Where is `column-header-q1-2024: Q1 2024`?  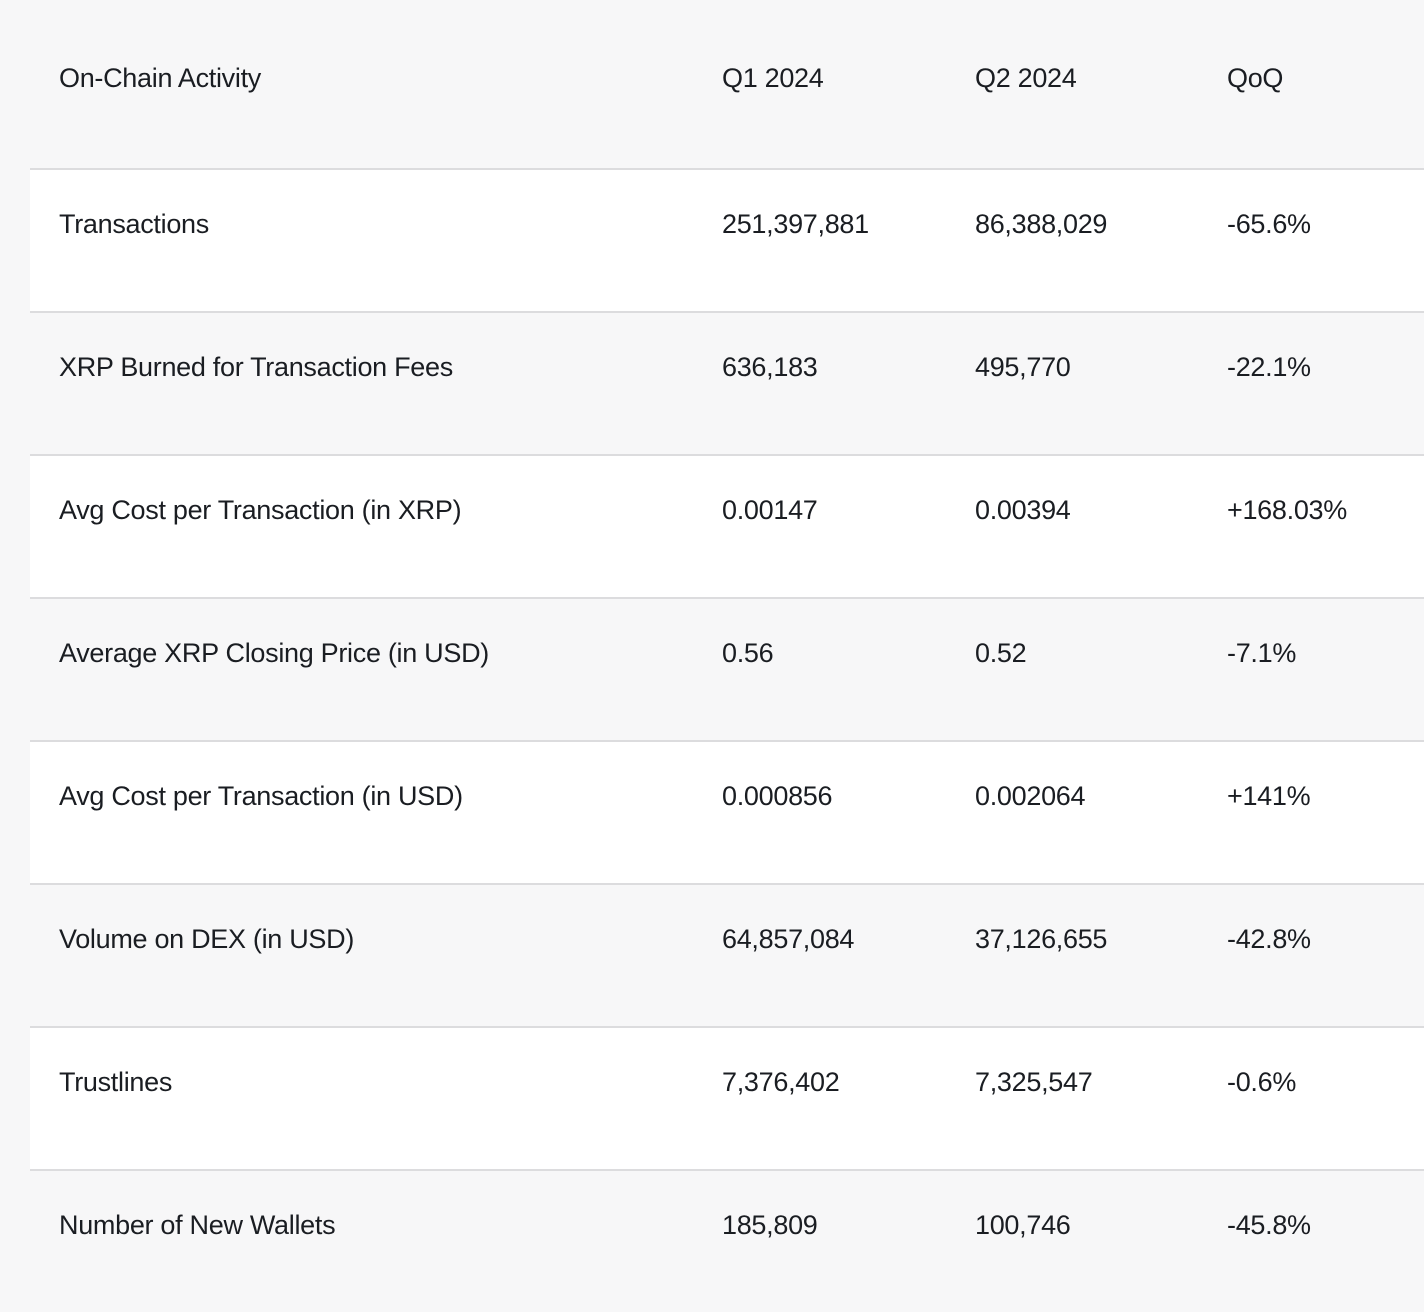
column-header-q1-2024: Q1 2024 is located at coordinates (773, 78).